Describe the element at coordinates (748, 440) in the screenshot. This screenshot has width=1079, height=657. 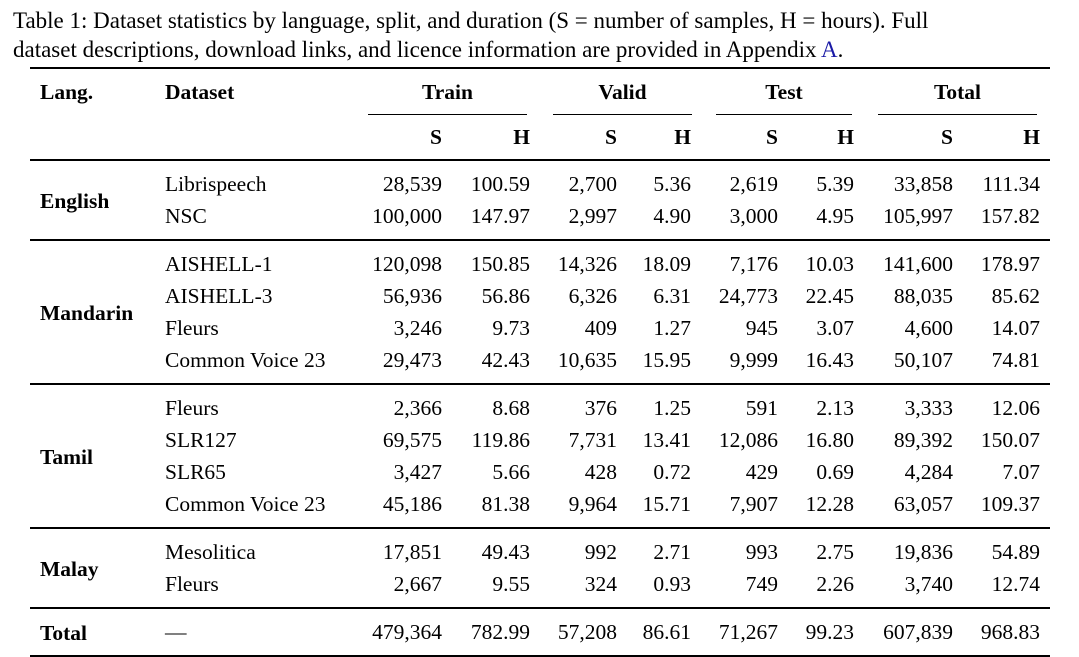
I see `cell-value: 12,086` at that location.